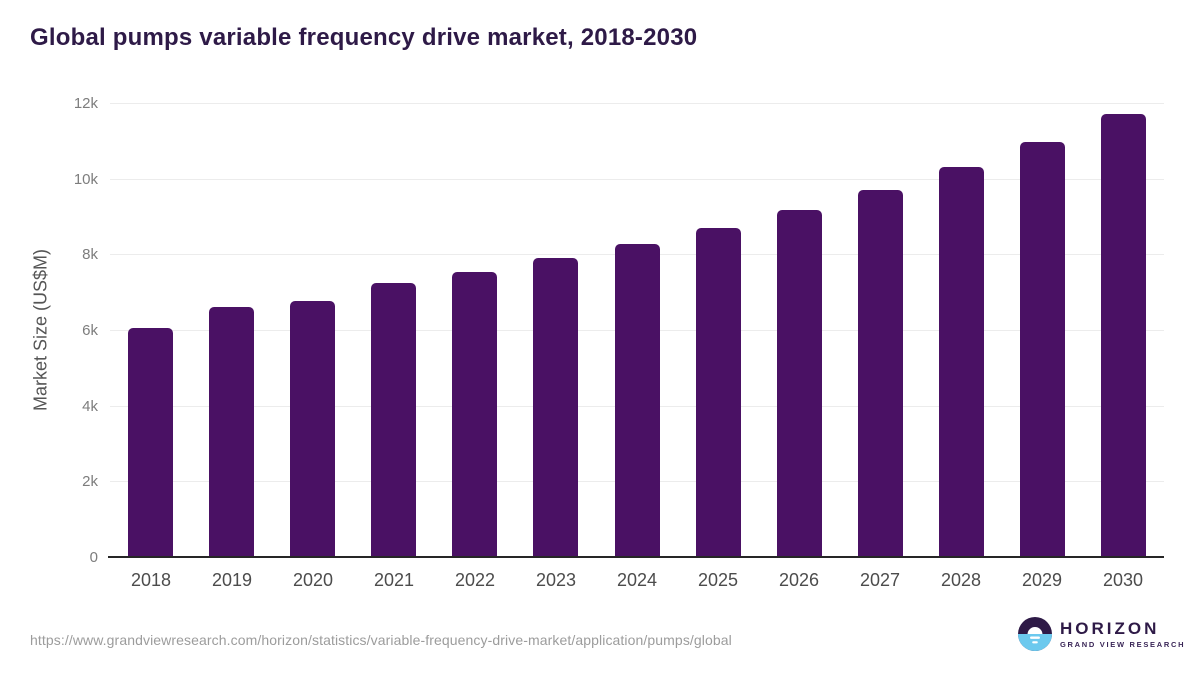 The image size is (1200, 675). I want to click on bar-2021, so click(393, 420).